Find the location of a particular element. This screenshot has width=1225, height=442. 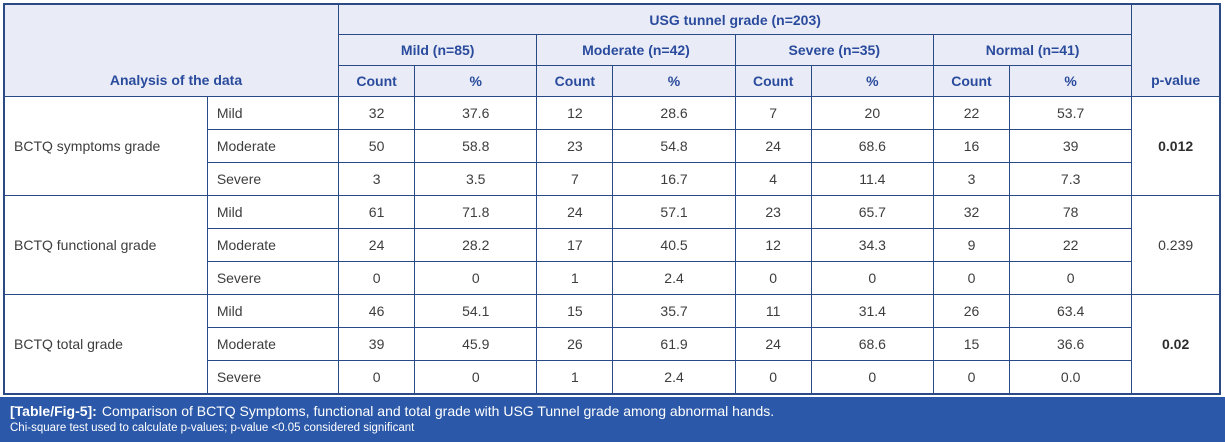

table-row: Moderate 39 45.9 26 61.9 24 68.6 15 36.6 is located at coordinates (612, 344).